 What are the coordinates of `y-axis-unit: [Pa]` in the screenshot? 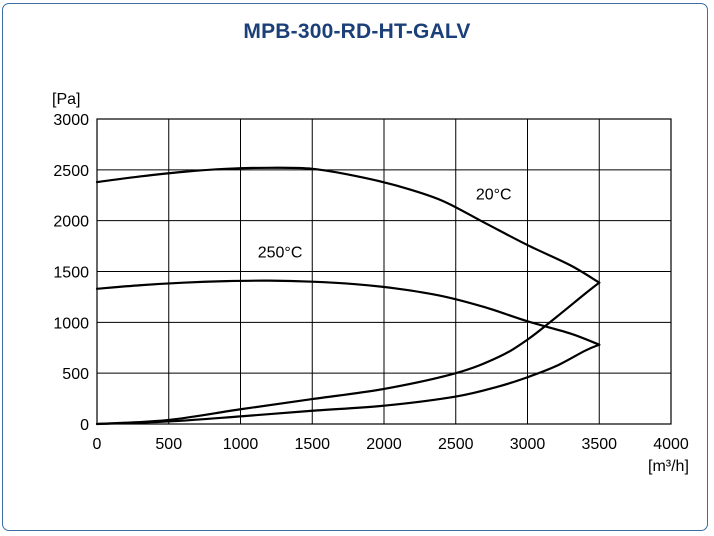 It's located at (66, 99).